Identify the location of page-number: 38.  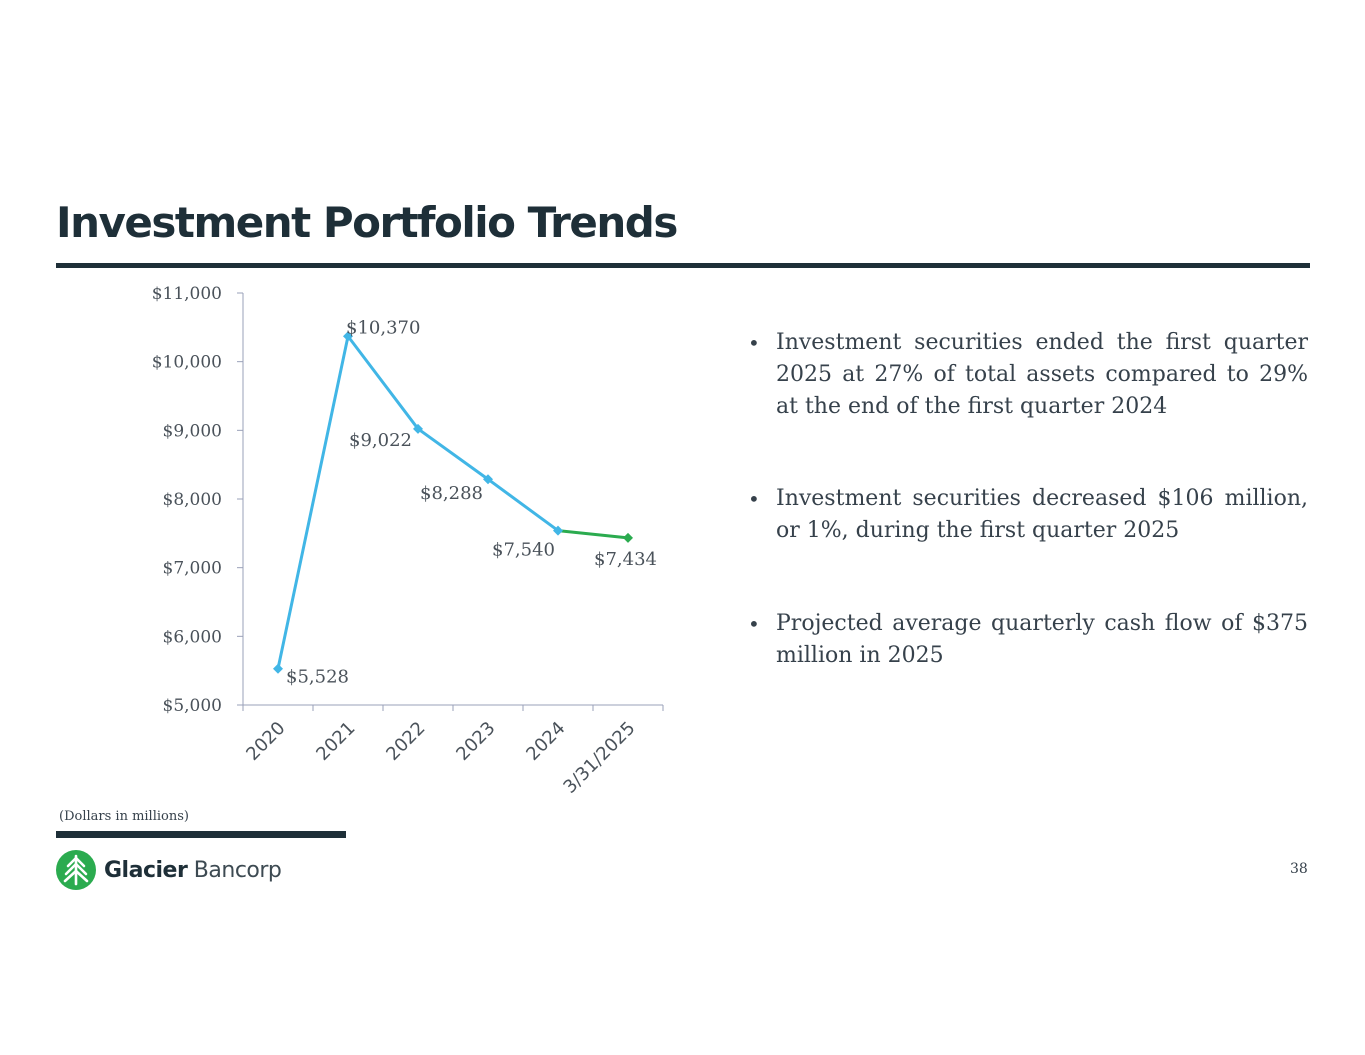
(1299, 869).